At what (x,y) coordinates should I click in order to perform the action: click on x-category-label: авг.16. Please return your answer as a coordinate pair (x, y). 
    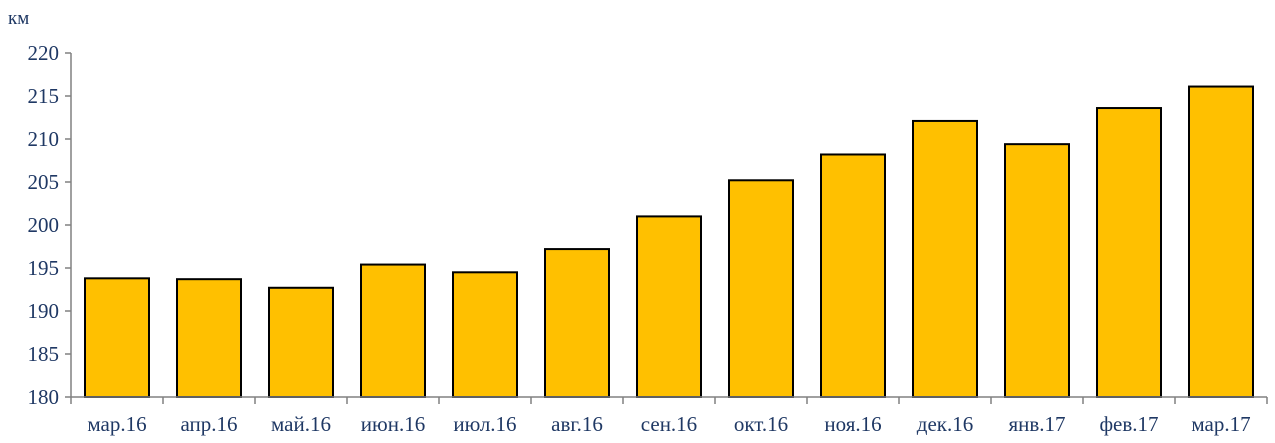
    Looking at the image, I should click on (577, 424).